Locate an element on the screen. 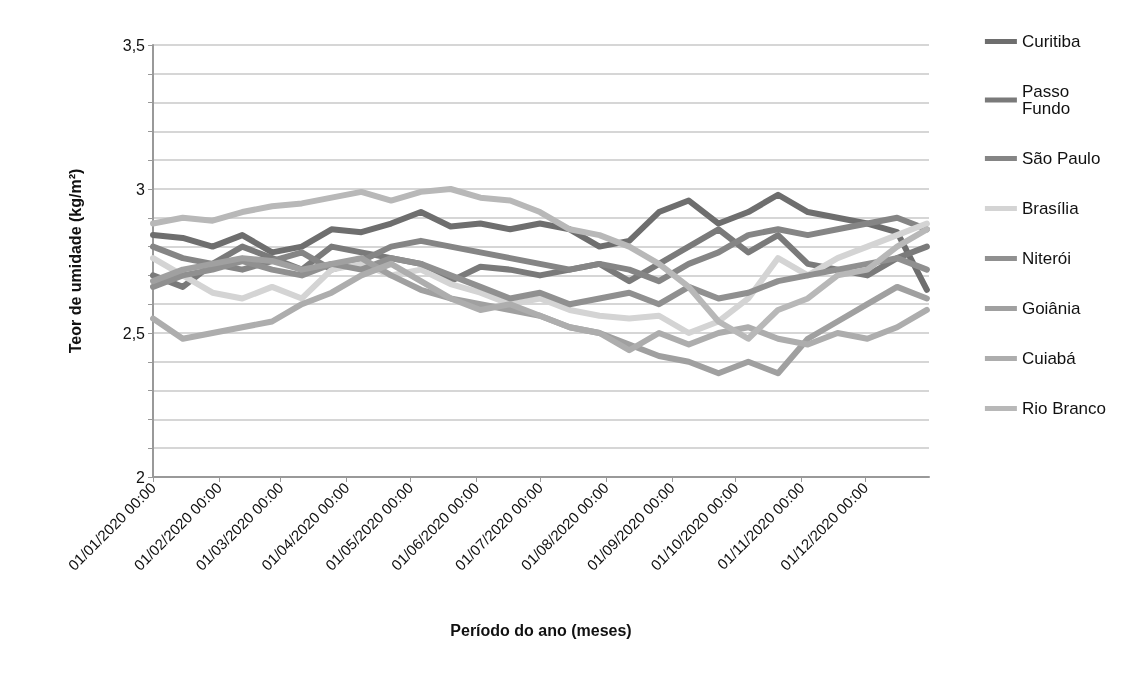 The height and width of the screenshot is (700, 1127). y-tick-label: 2 is located at coordinates (141, 477).